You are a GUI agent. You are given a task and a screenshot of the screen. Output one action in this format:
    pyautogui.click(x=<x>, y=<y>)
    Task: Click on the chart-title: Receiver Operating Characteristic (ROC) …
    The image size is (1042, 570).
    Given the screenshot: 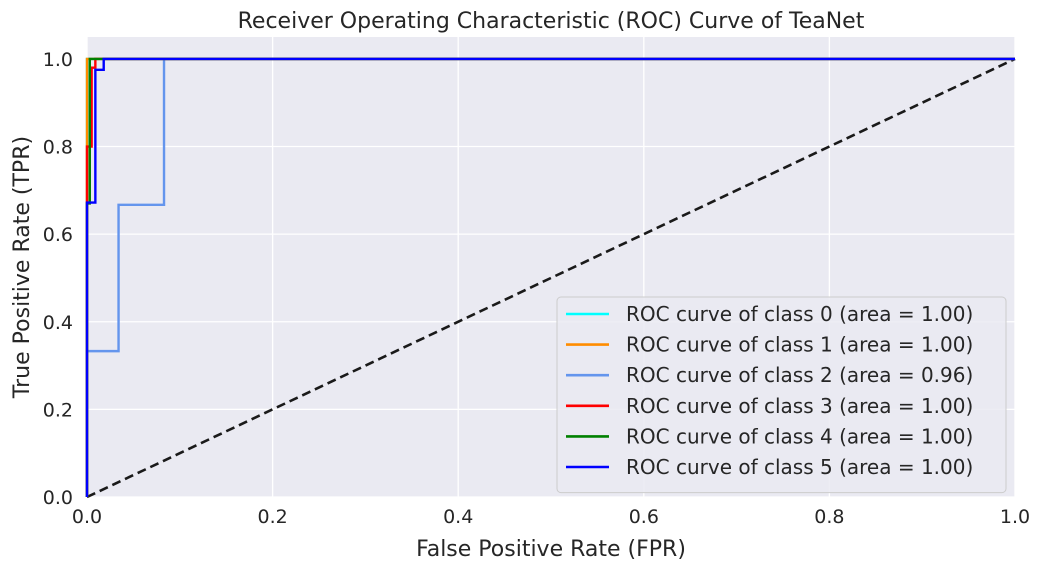 What is the action you would take?
    pyautogui.click(x=551, y=21)
    